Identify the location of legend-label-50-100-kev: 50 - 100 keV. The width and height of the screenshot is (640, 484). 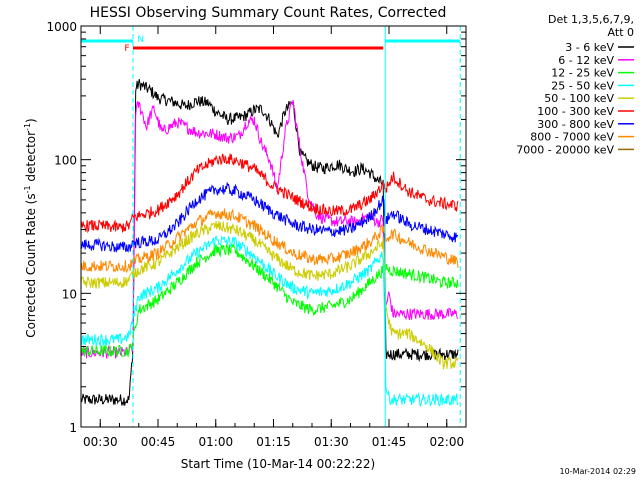
(579, 98).